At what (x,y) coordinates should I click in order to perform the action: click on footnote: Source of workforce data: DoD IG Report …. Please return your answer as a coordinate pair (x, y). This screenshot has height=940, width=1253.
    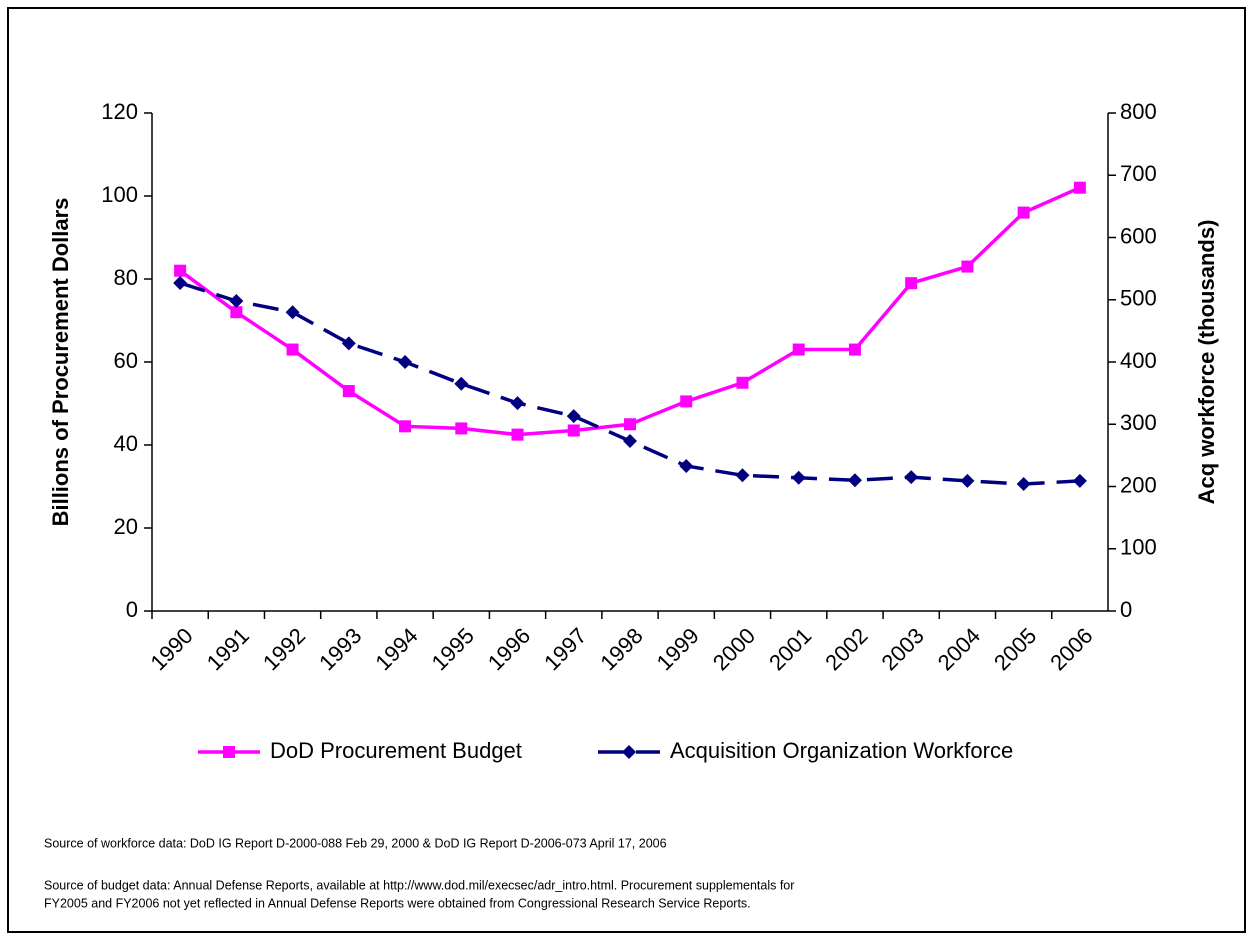
    Looking at the image, I should click on (355, 843).